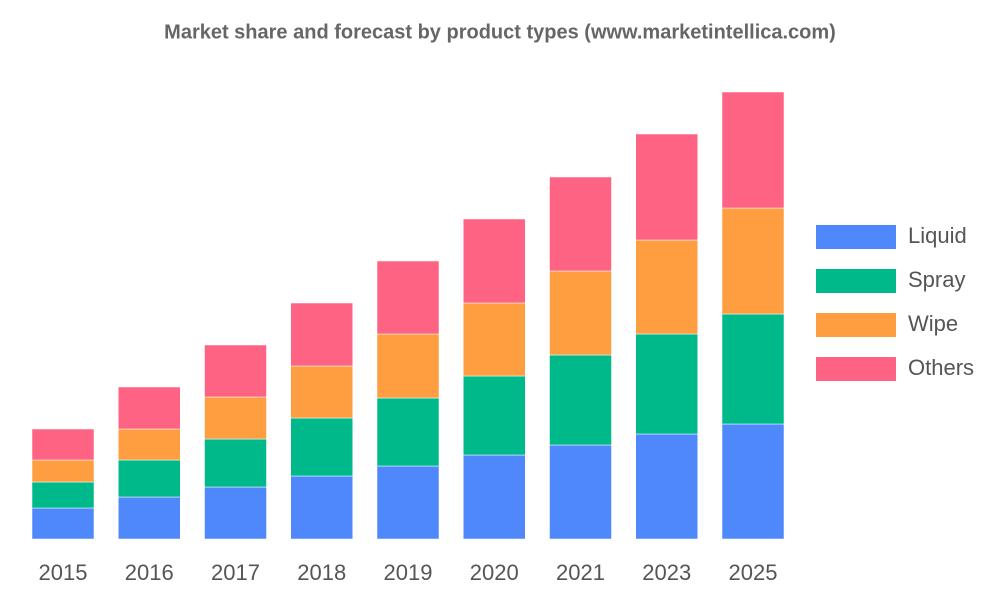  Describe the element at coordinates (494, 572) in the screenshot. I see `x-tick-label: 2020` at that location.